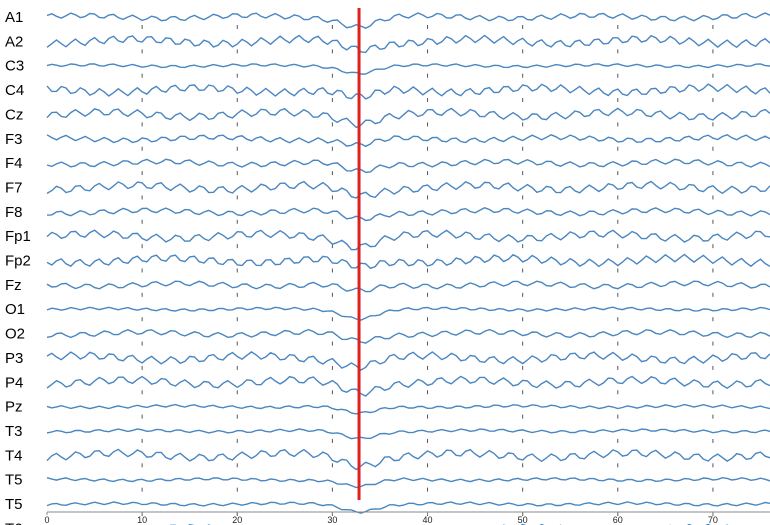 This screenshot has width=770, height=525. Describe the element at coordinates (408, 361) in the screenshot. I see `trace-p3` at that location.